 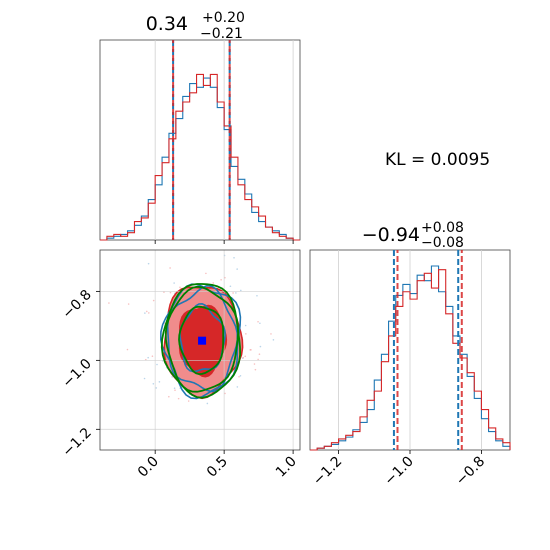 I want to click on x-tick-label: −1.2, so click(x=327, y=471).